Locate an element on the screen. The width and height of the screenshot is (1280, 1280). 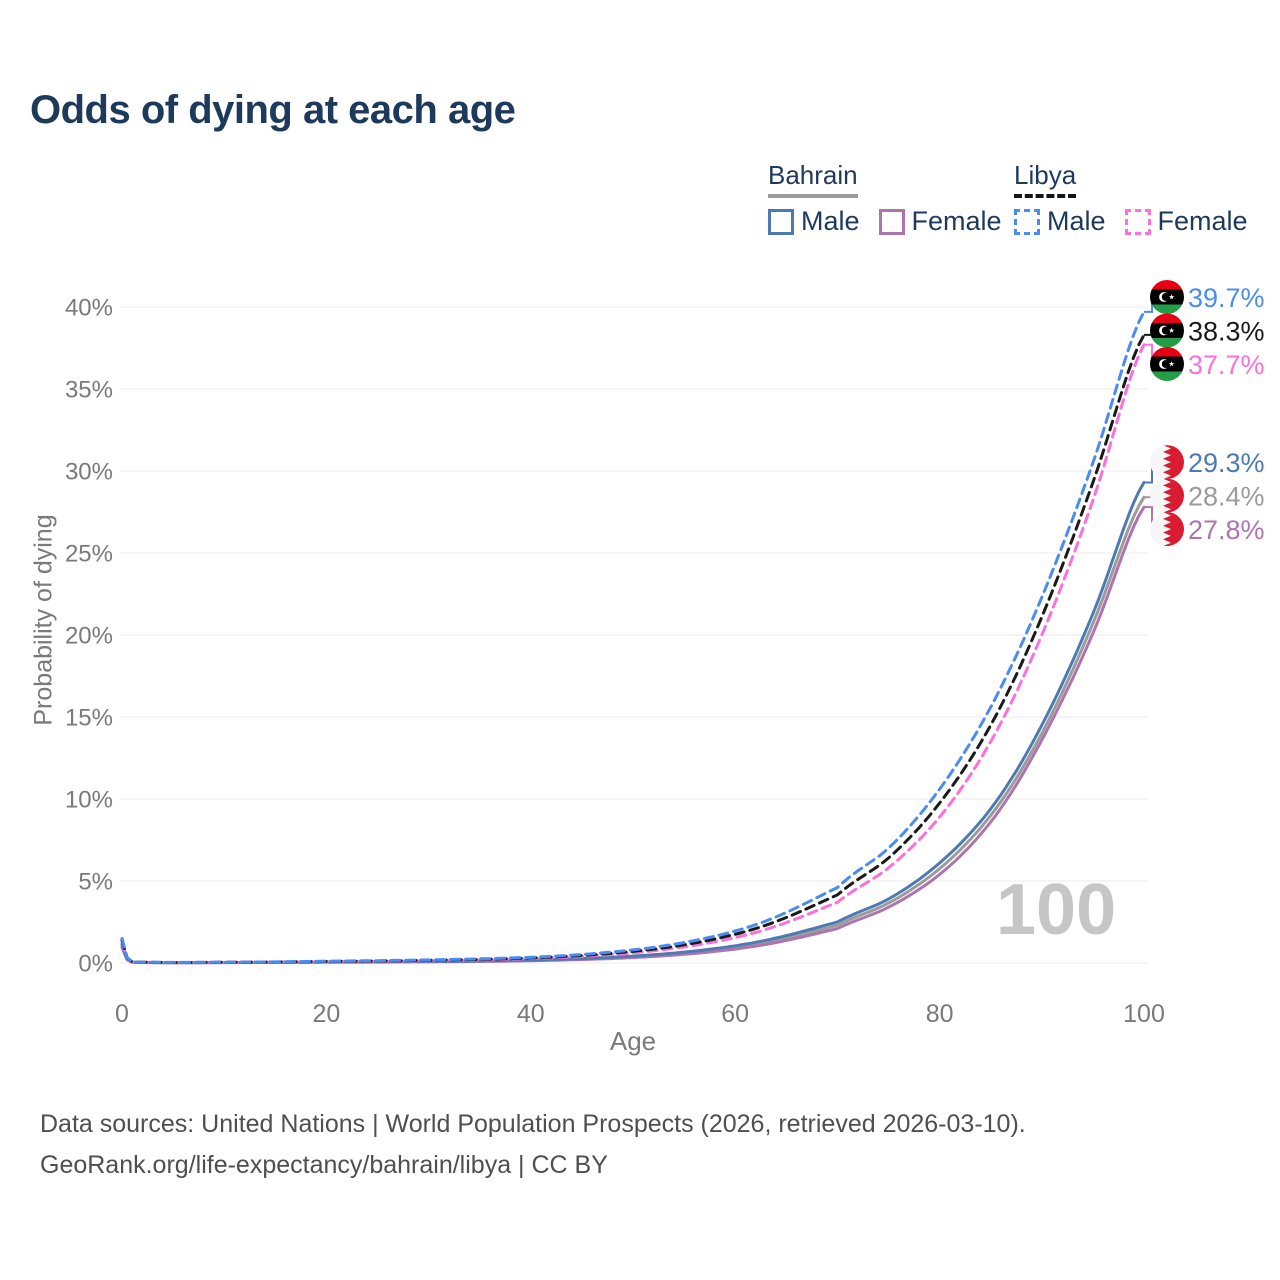
legend-swatch-bahrain-female is located at coordinates (891, 221).